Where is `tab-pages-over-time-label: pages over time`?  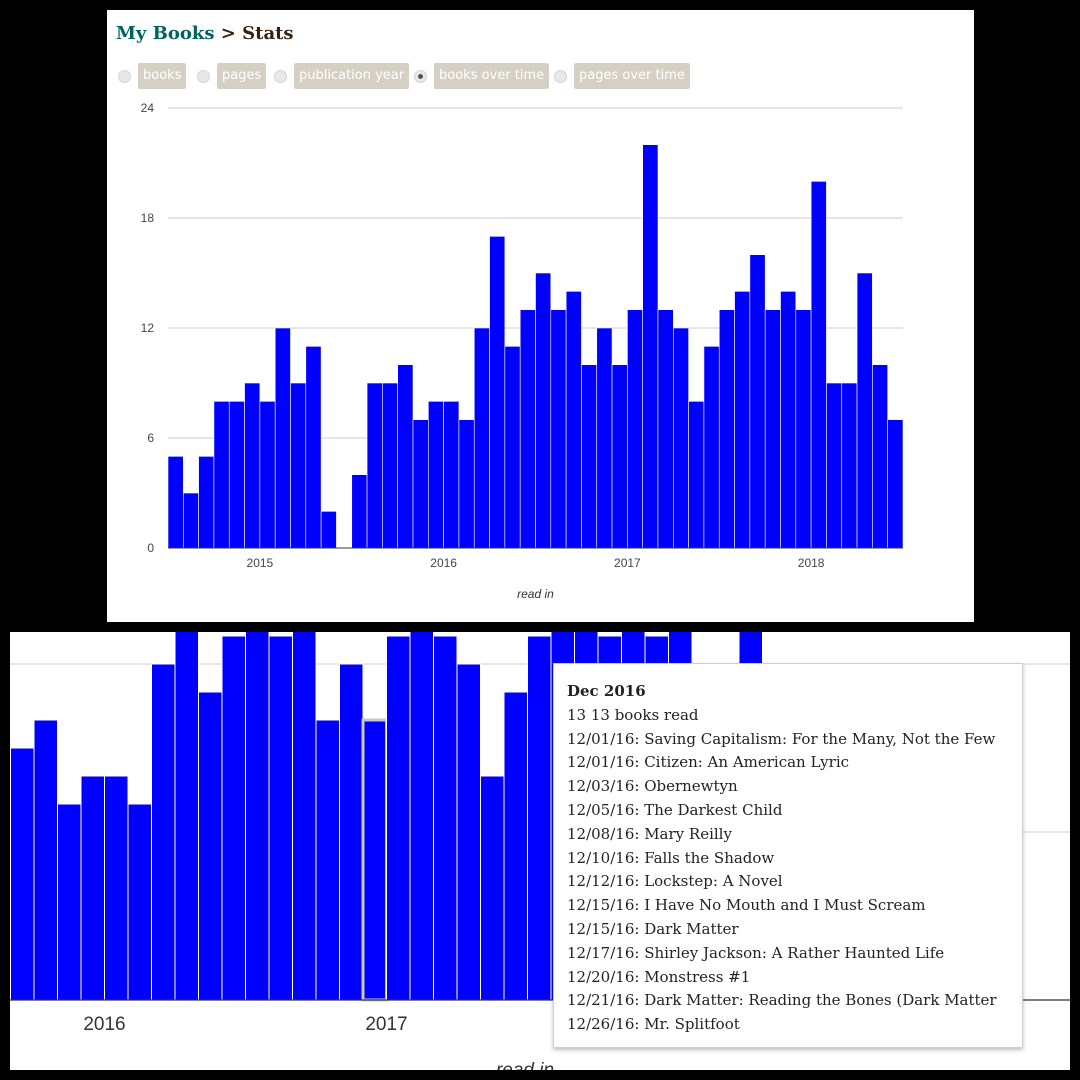
tab-pages-over-time-label: pages over time is located at coordinates (632, 76).